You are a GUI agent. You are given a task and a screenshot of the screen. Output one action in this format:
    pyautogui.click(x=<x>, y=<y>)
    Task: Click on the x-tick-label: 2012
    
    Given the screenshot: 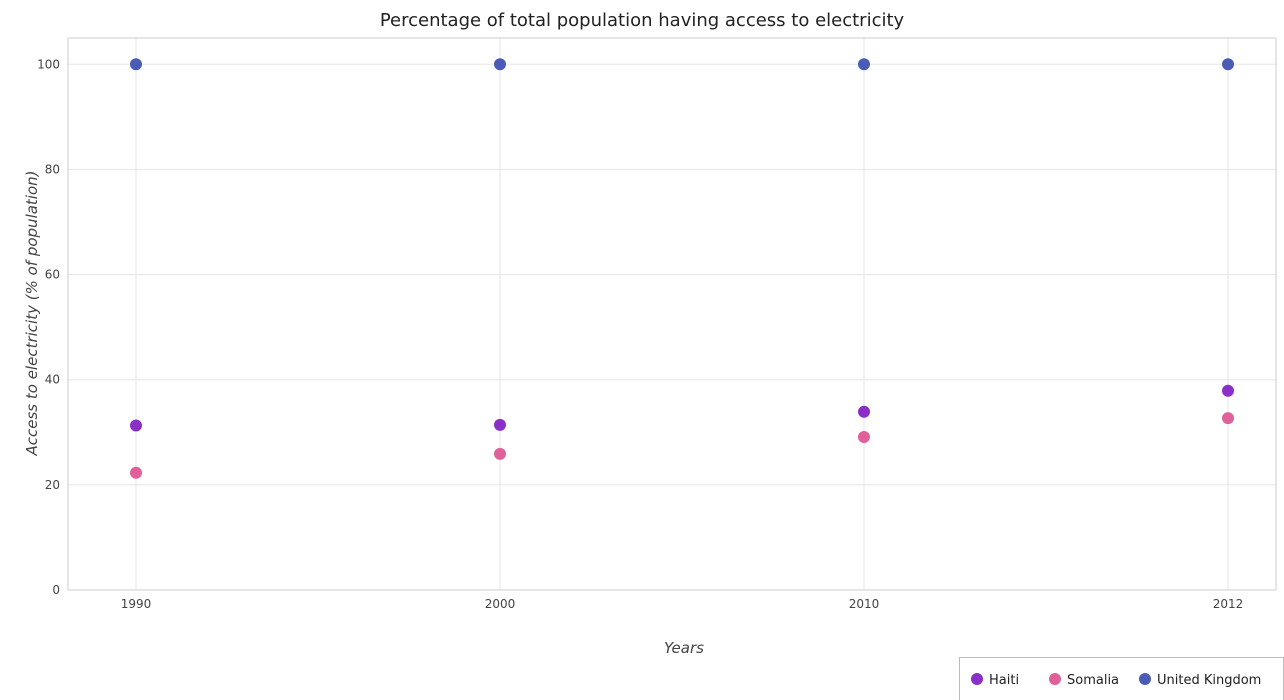 What is the action you would take?
    pyautogui.click(x=1228, y=604)
    